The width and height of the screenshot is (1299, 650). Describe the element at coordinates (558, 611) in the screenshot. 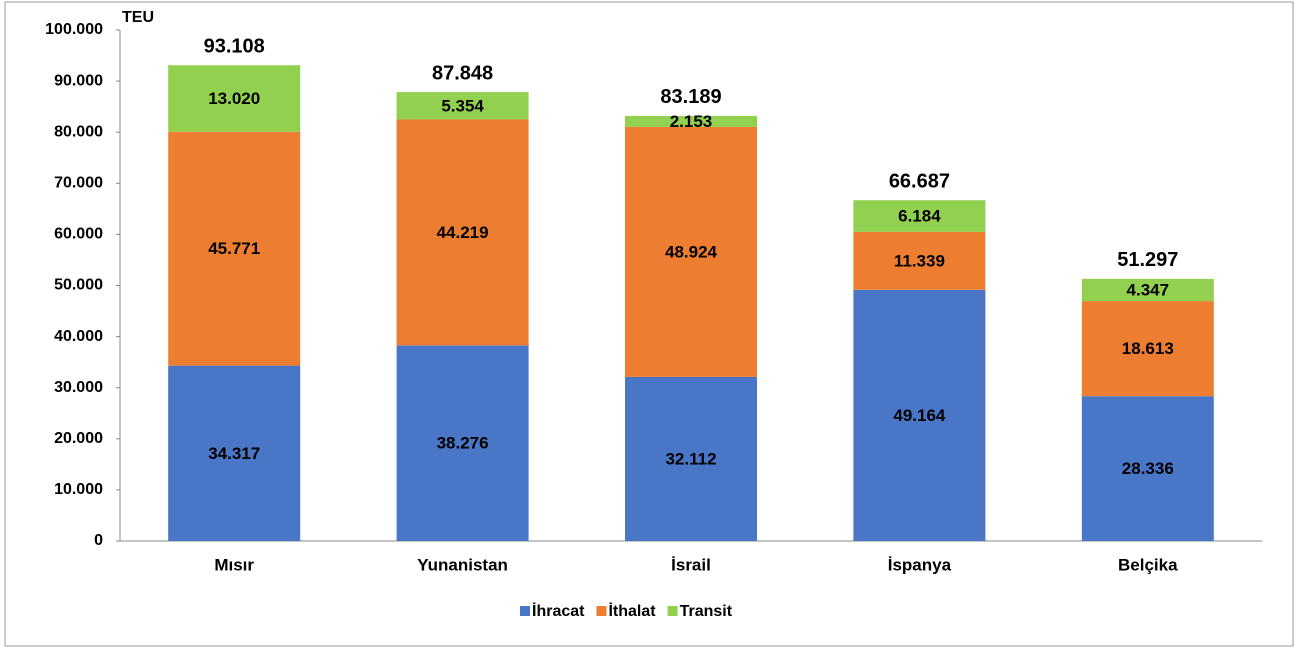

I see `legend-label: İhracat` at that location.